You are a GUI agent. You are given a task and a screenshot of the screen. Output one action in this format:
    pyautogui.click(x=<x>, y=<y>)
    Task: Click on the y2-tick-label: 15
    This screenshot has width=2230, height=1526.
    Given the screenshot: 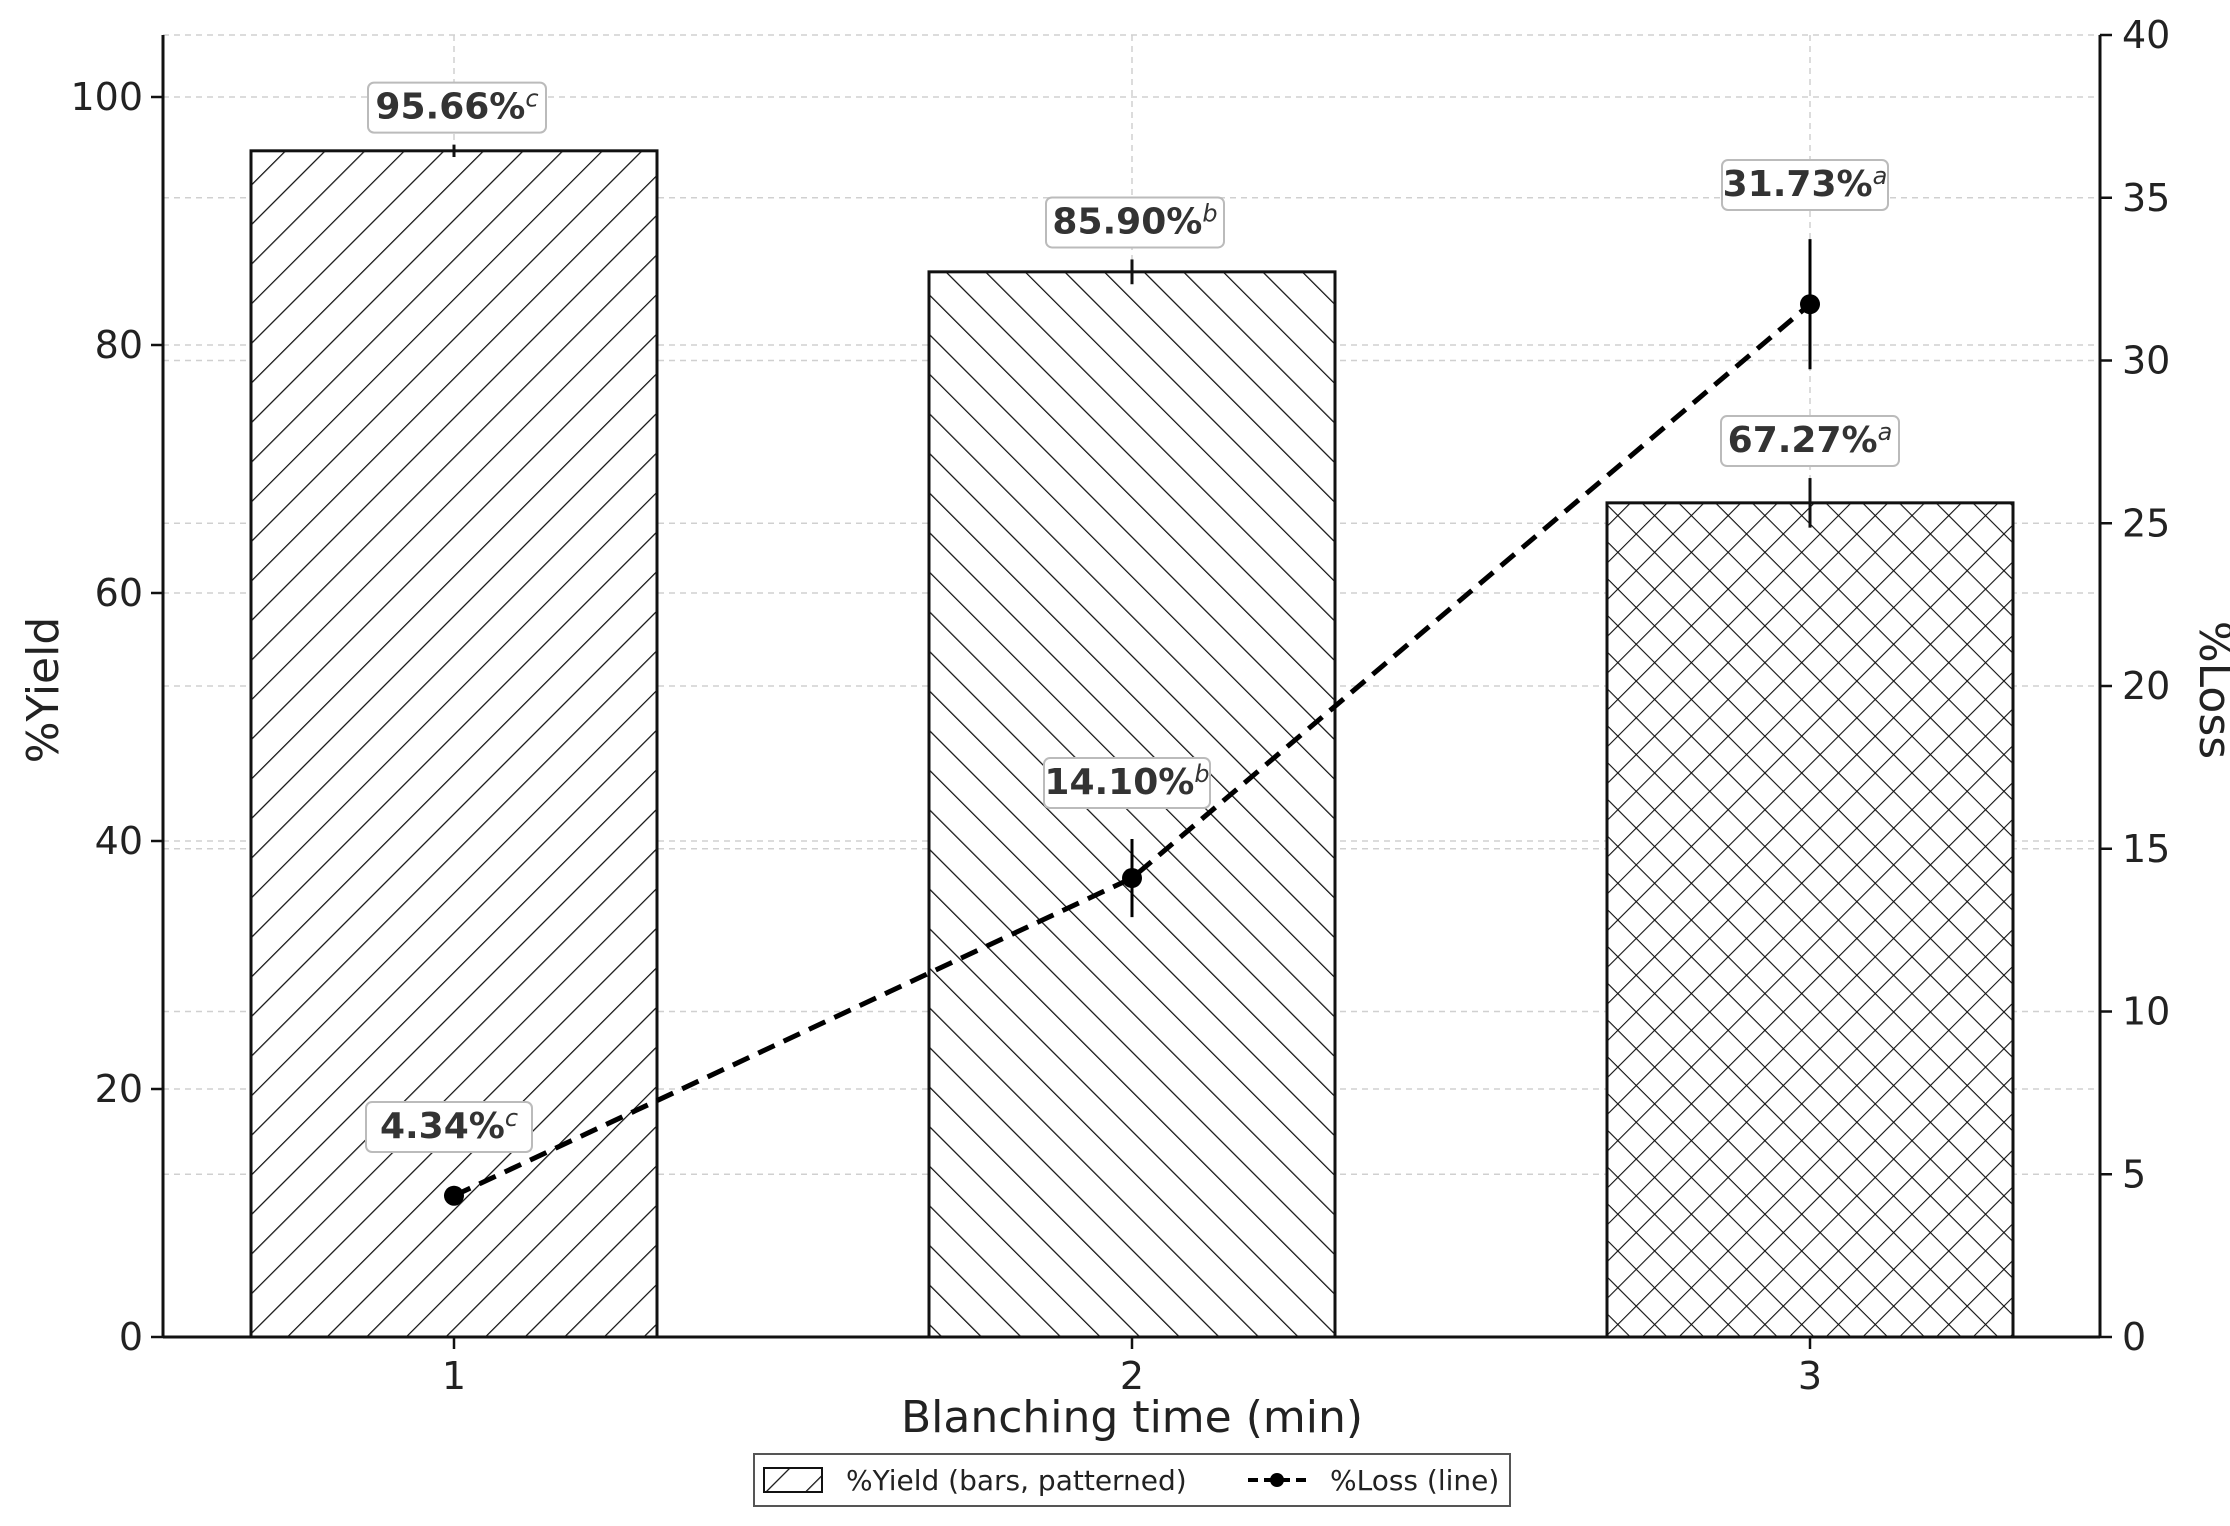 What is the action you would take?
    pyautogui.click(x=2146, y=849)
    